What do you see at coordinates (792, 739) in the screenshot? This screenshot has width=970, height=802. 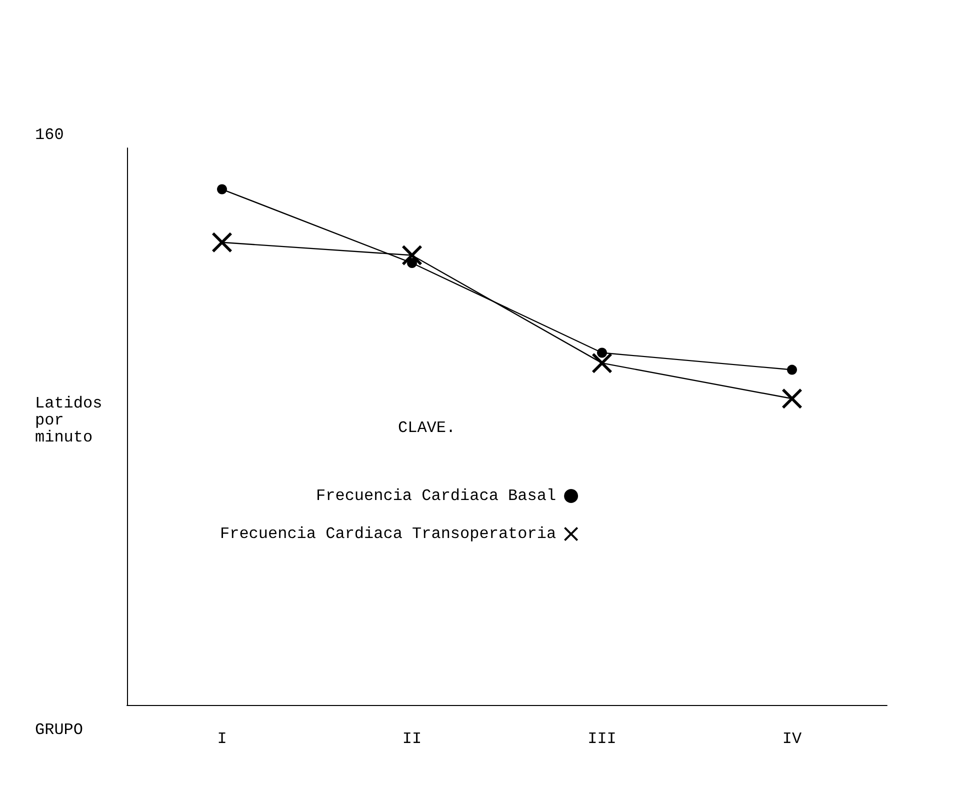 I see `x-tick-label: IV` at bounding box center [792, 739].